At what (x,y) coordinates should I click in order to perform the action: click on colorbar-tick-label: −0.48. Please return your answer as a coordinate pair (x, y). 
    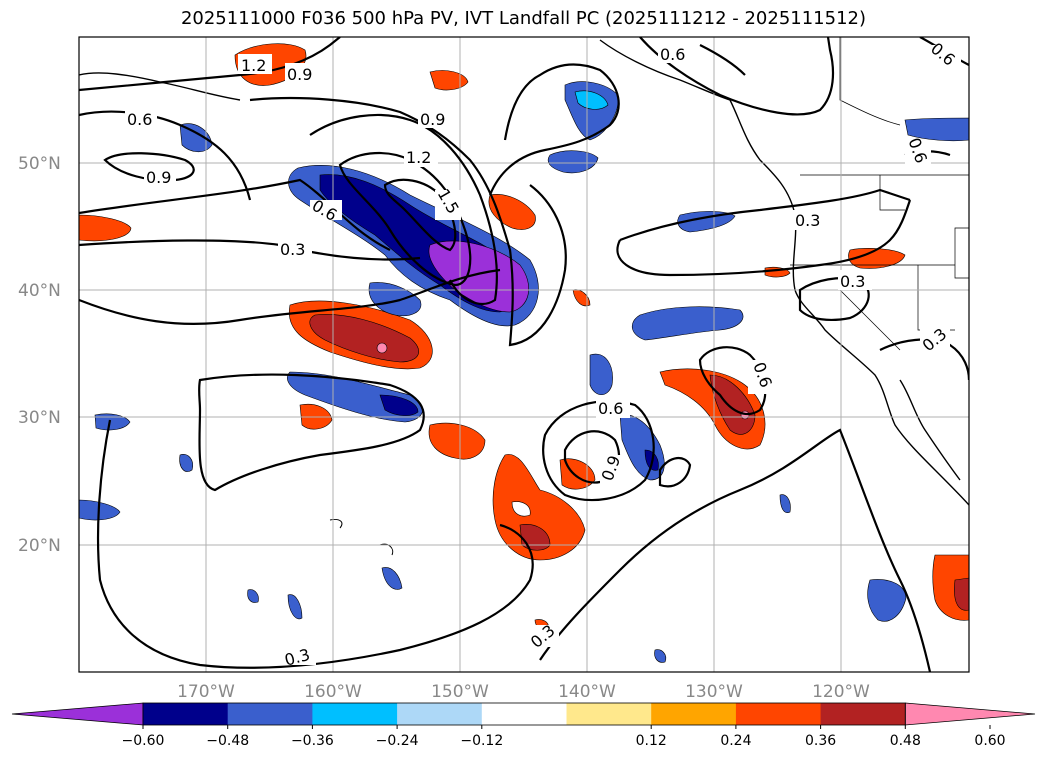
    Looking at the image, I should click on (227, 741).